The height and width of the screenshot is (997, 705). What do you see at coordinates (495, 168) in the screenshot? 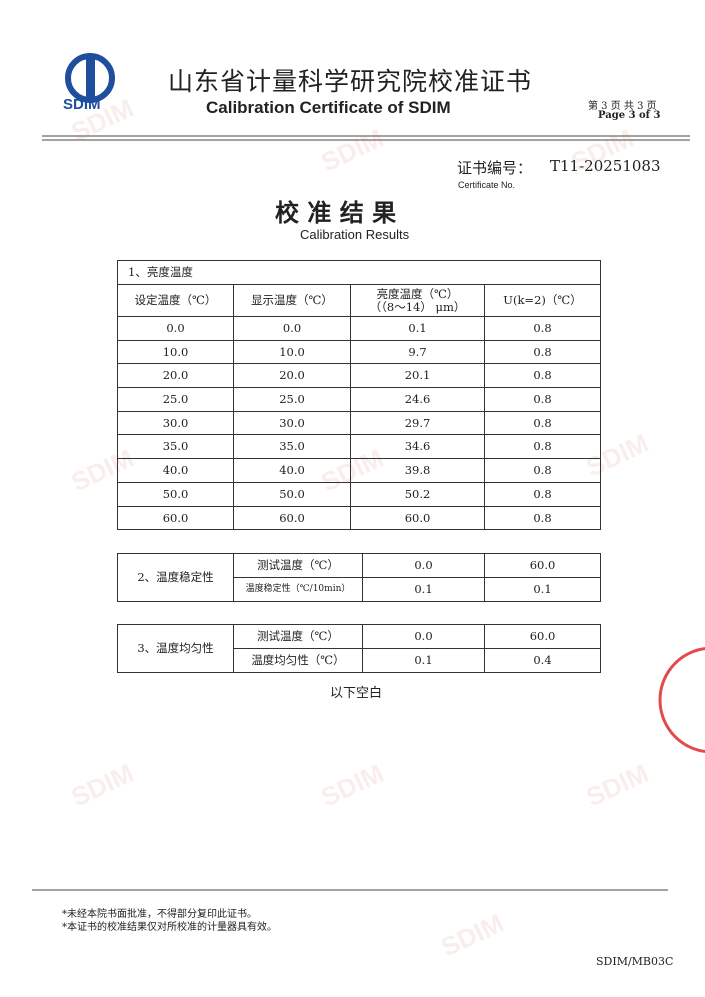
I see `cert-label: 证书编号：` at bounding box center [495, 168].